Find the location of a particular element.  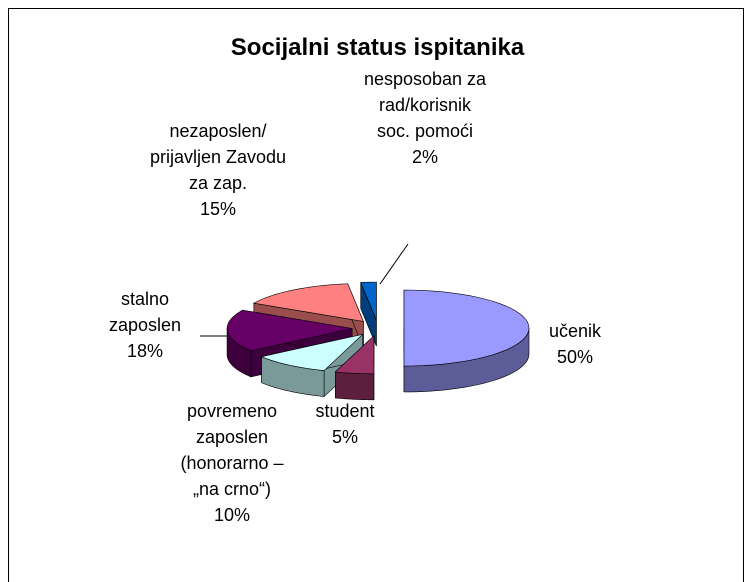

data-label: učenik 50% is located at coordinates (575, 344).